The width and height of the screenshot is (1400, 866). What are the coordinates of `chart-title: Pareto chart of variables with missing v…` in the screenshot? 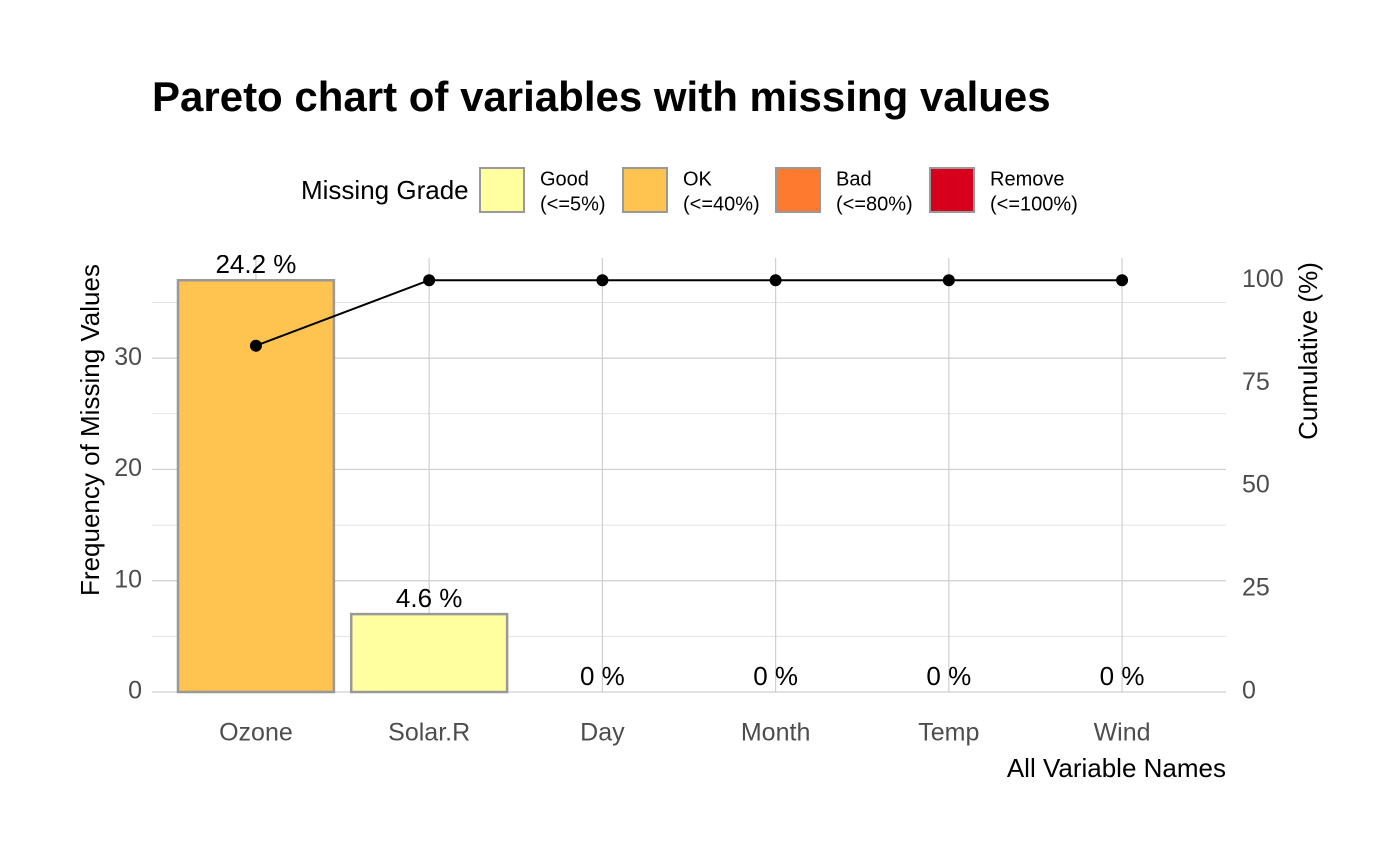 It's located at (601, 96).